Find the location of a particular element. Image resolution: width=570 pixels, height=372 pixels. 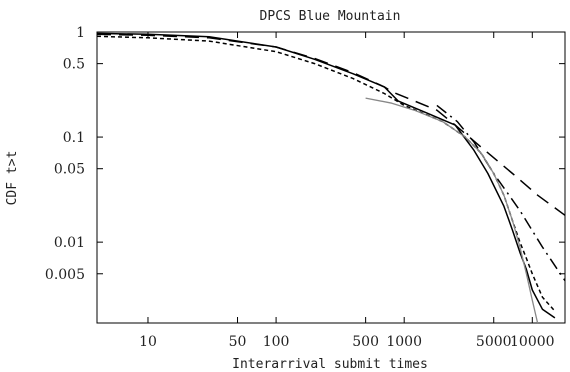

x-tick-label: 10 is located at coordinates (148, 342).